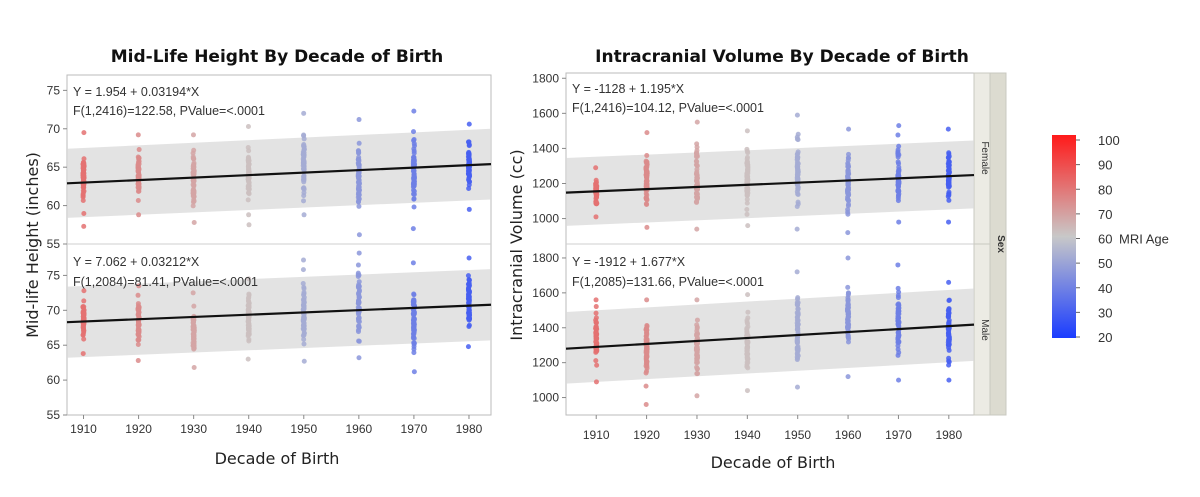 The width and height of the screenshot is (1200, 497). Describe the element at coordinates (54, 129) in the screenshot. I see `y-tick-label: 70` at that location.